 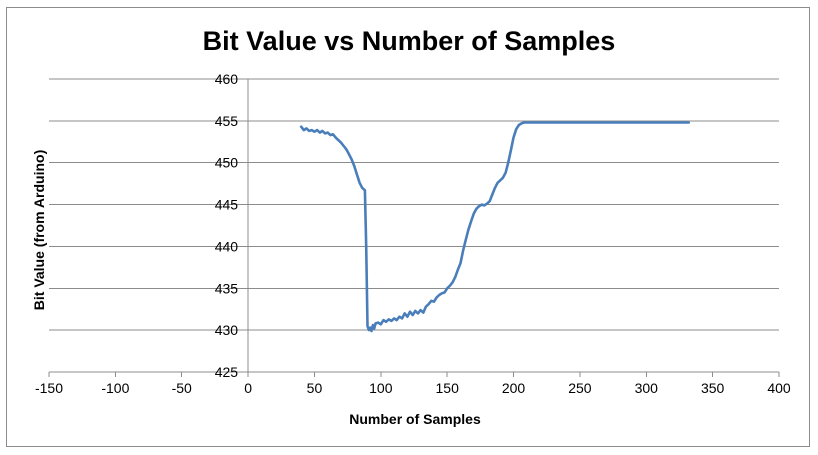 What do you see at coordinates (227, 246) in the screenshot?
I see `y-tick-label-3: 440` at bounding box center [227, 246].